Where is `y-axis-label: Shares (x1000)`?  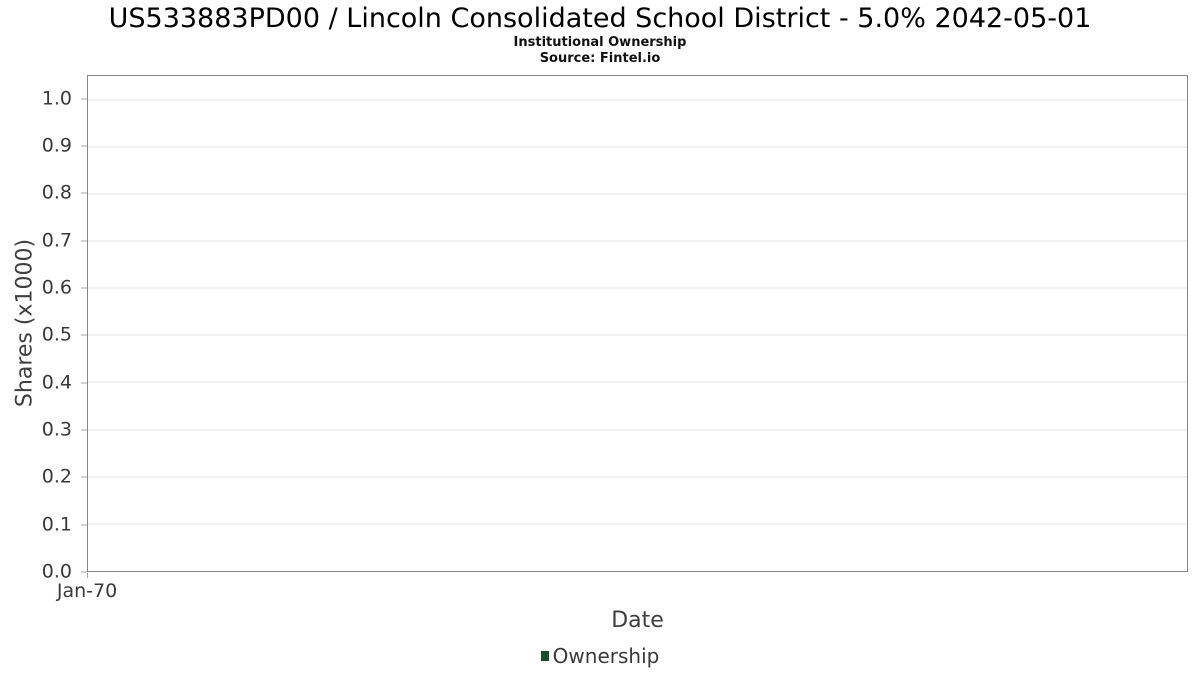
y-axis-label: Shares (x1000) is located at coordinates (25, 323).